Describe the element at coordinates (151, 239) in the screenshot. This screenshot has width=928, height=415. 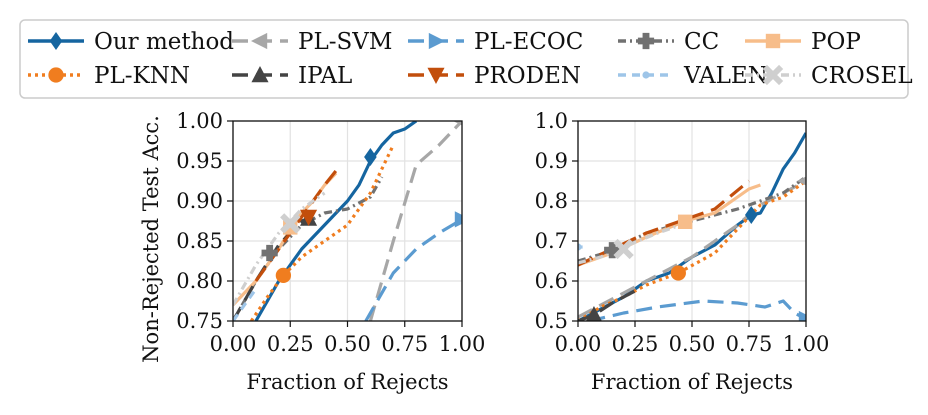
I see `y-axis-label: Non-Rejected Test Acc.` at that location.